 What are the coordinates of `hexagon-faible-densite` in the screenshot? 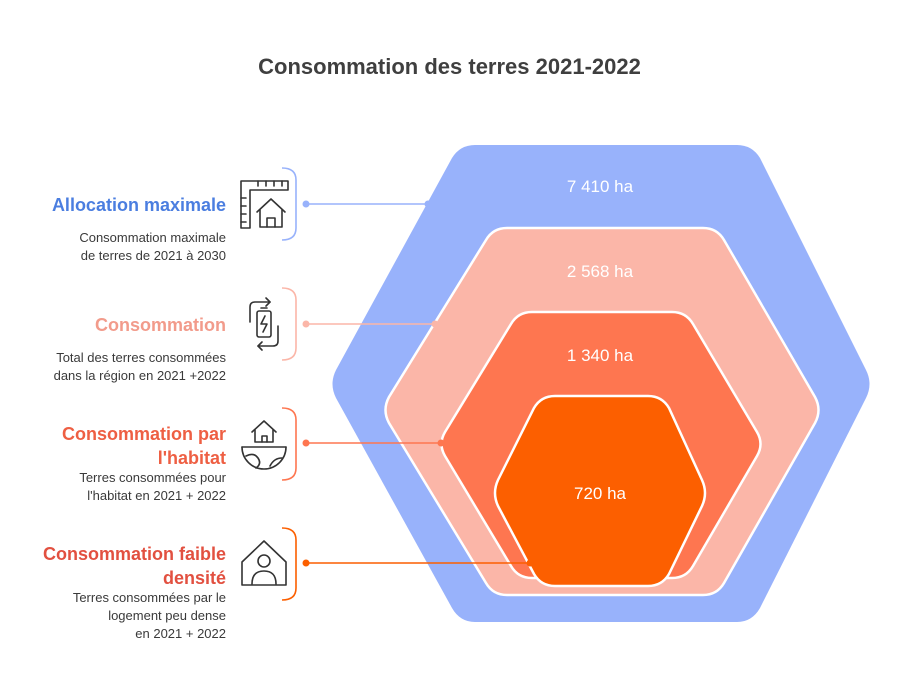 It's located at (600, 491).